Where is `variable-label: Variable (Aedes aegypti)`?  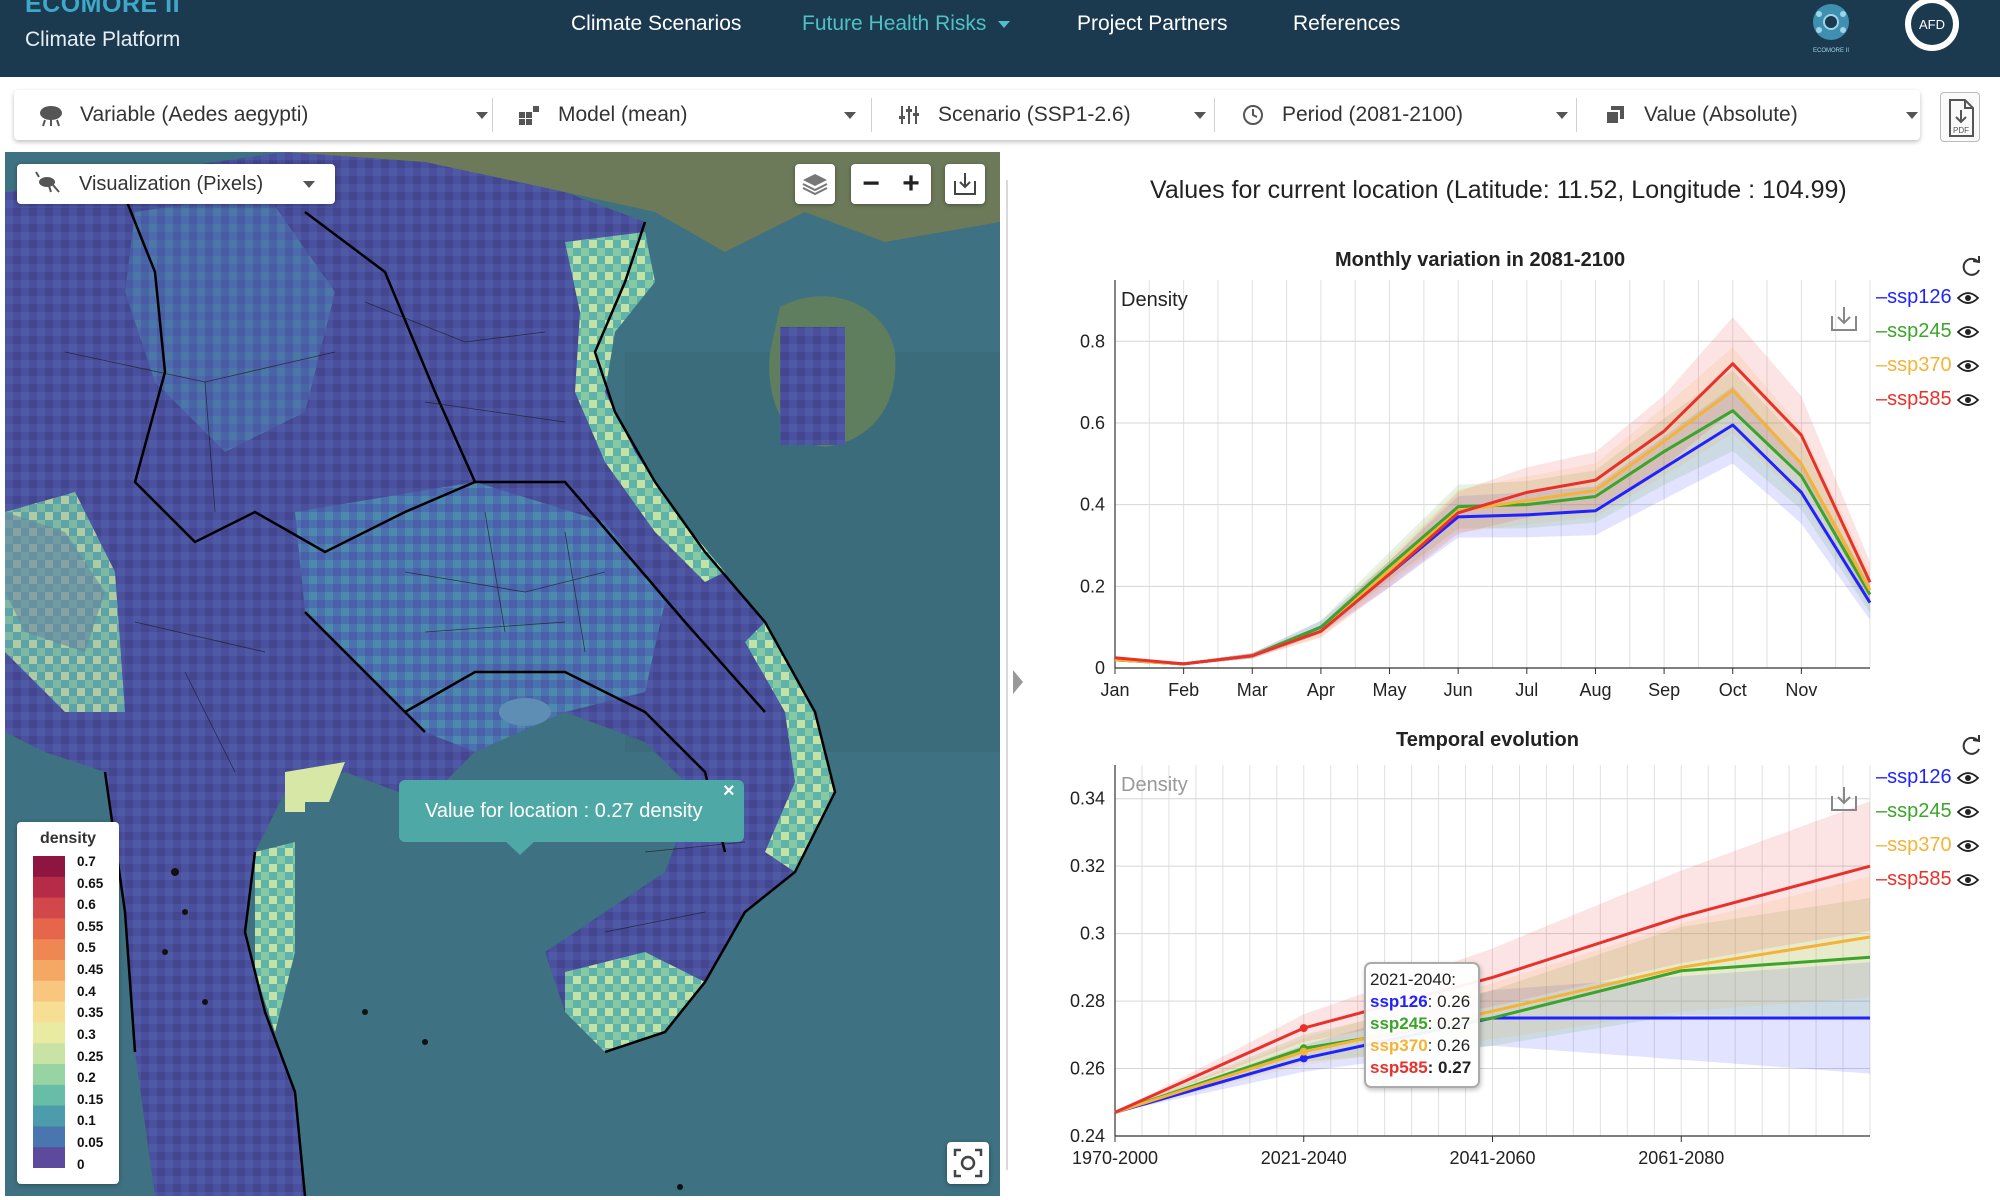 variable-label: Variable (Aedes aegypti) is located at coordinates (194, 114).